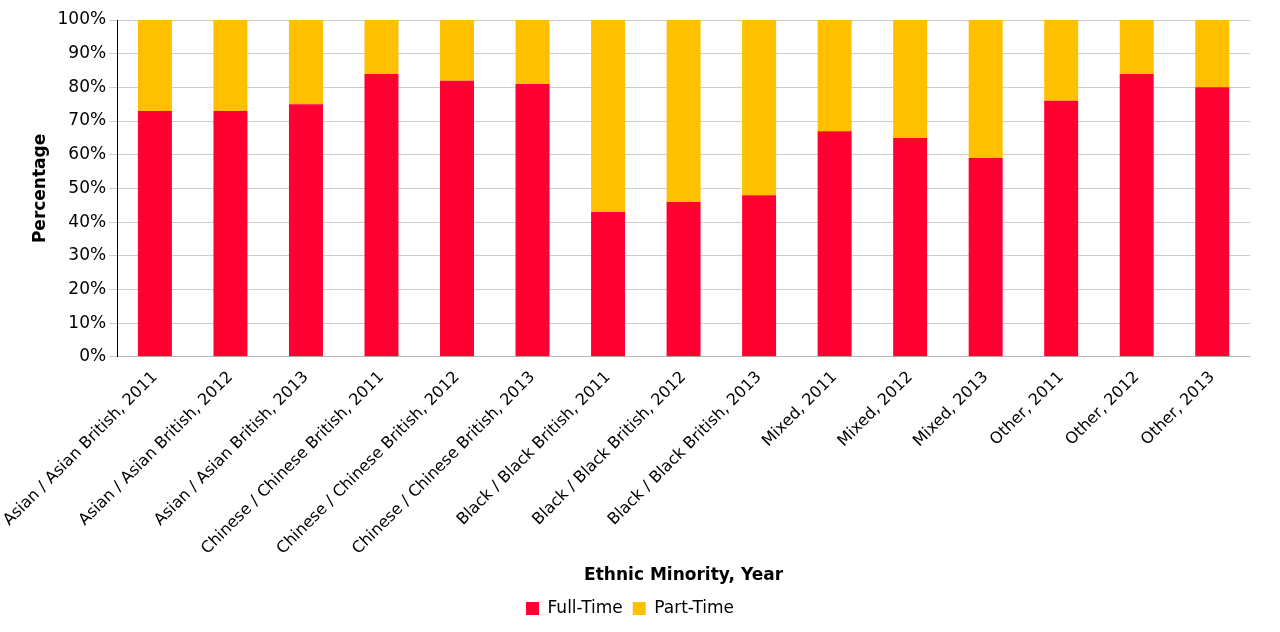 The image size is (1280, 632). Describe the element at coordinates (87, 153) in the screenshot. I see `y-tick-label: 60%` at that location.